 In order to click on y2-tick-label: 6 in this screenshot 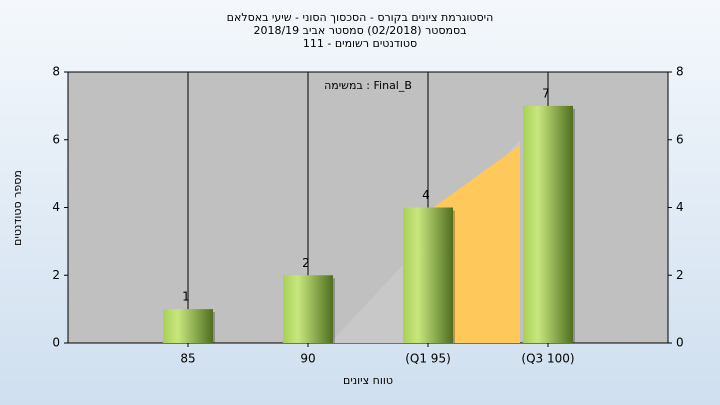, I will do `click(680, 139)`.